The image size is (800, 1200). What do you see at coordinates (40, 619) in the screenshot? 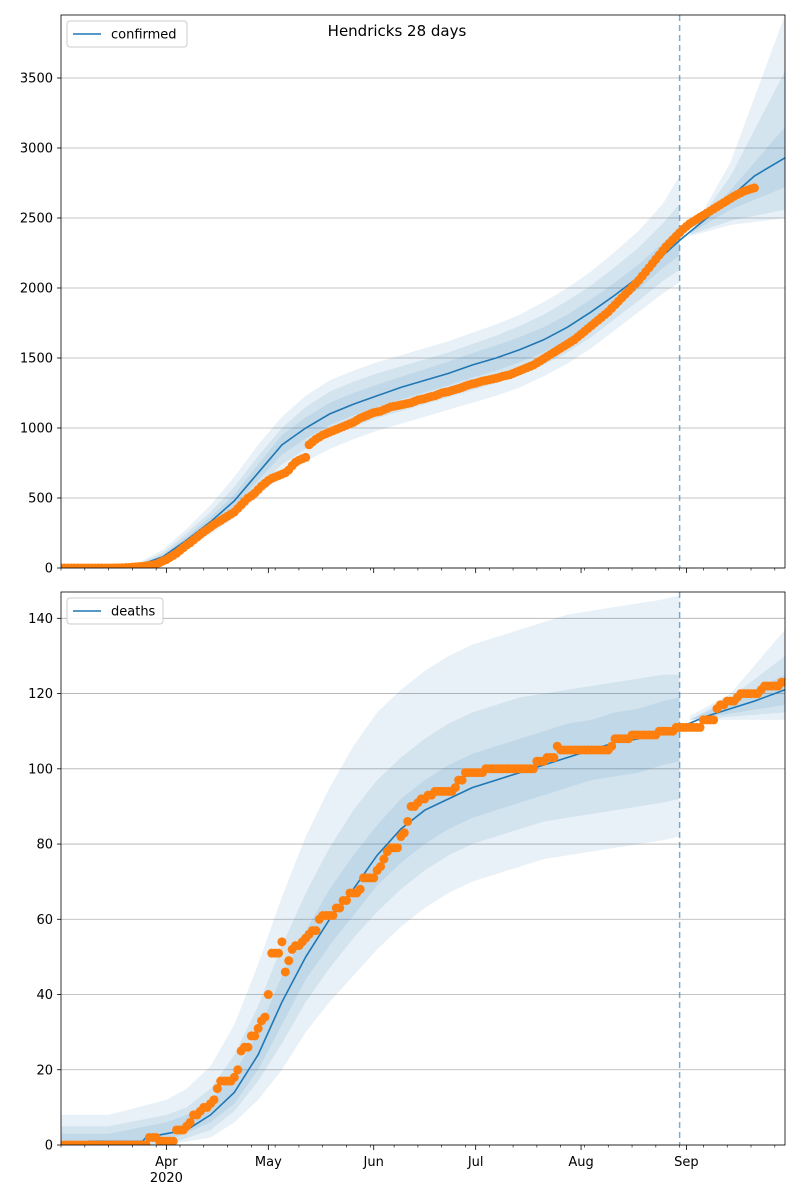
I see `panel-2-ytick-label: 140` at bounding box center [40, 619].